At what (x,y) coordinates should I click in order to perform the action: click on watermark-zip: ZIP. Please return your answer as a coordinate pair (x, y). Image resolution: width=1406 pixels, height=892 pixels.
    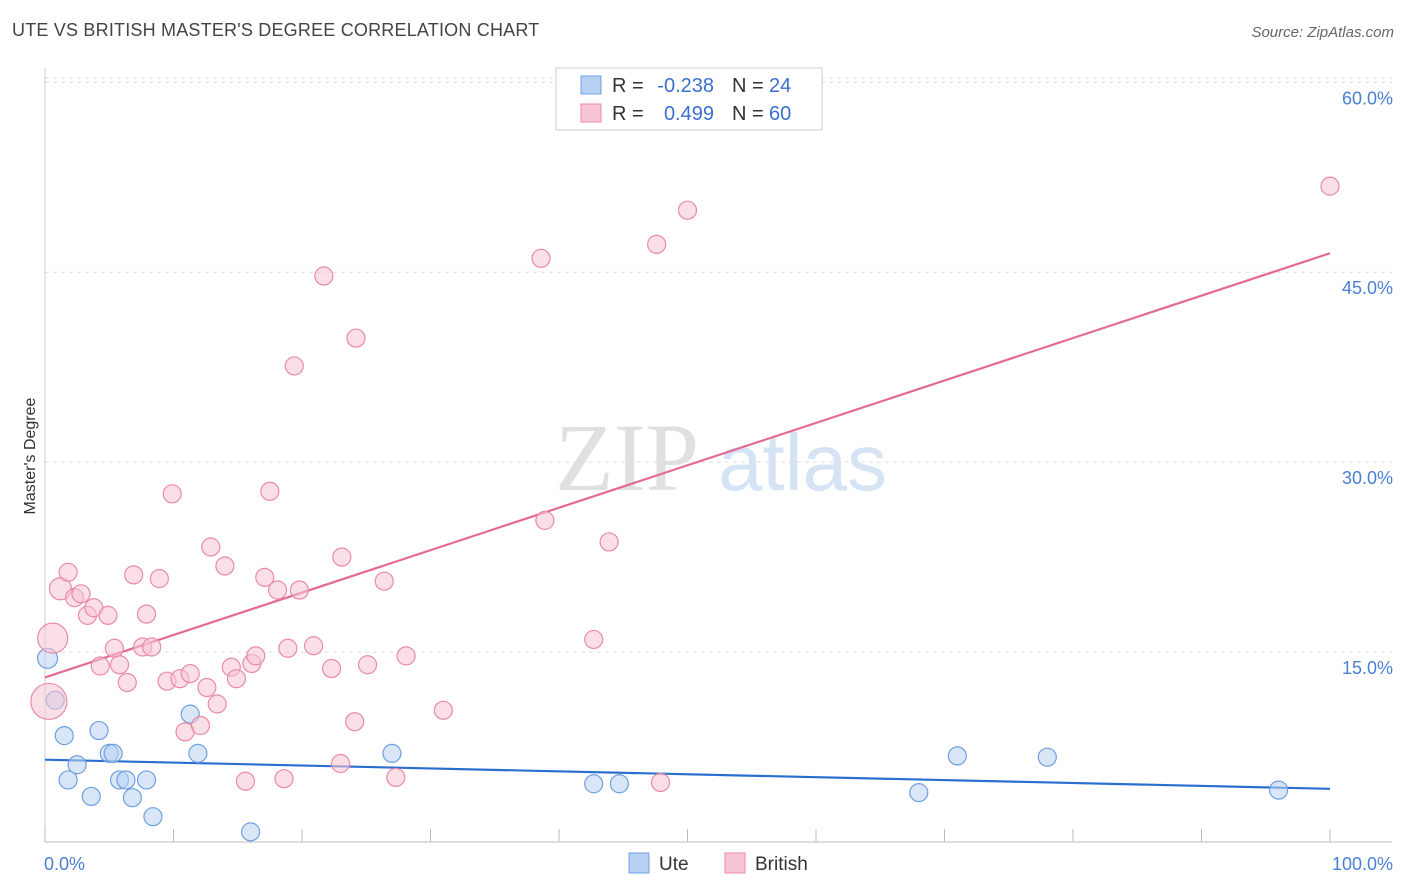
    Looking at the image, I should click on (627, 457).